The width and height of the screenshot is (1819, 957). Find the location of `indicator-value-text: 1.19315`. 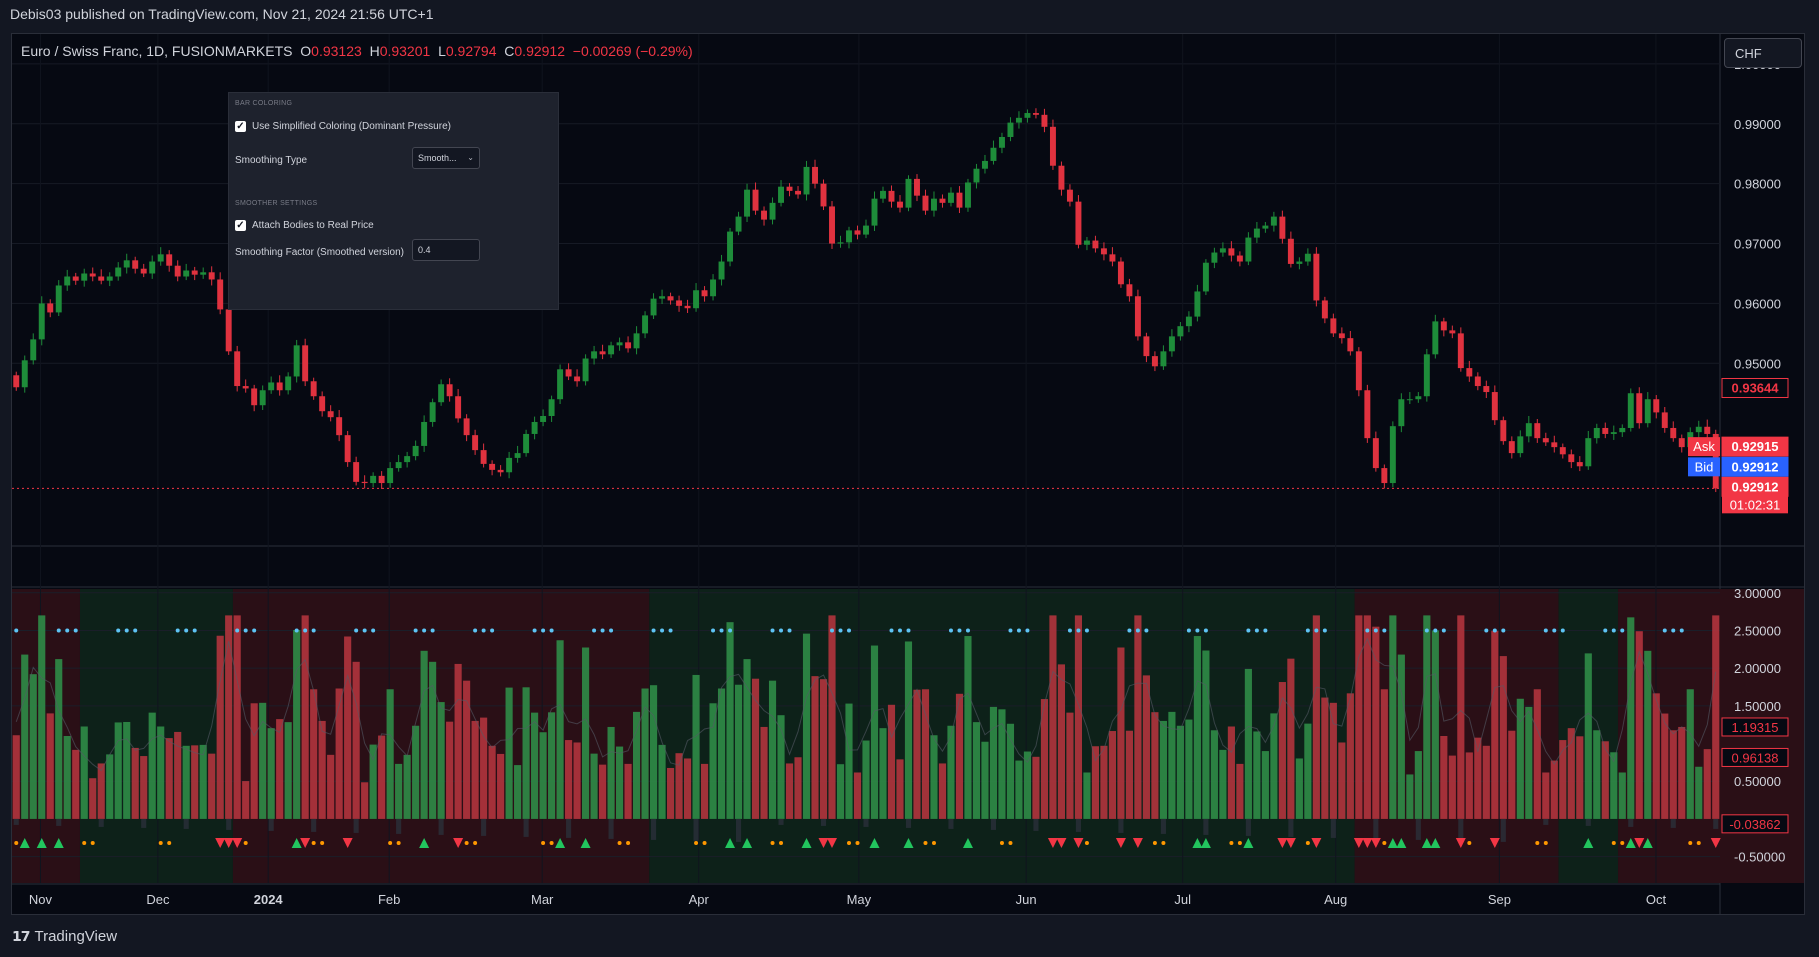

indicator-value-text: 1.19315 is located at coordinates (1755, 727).